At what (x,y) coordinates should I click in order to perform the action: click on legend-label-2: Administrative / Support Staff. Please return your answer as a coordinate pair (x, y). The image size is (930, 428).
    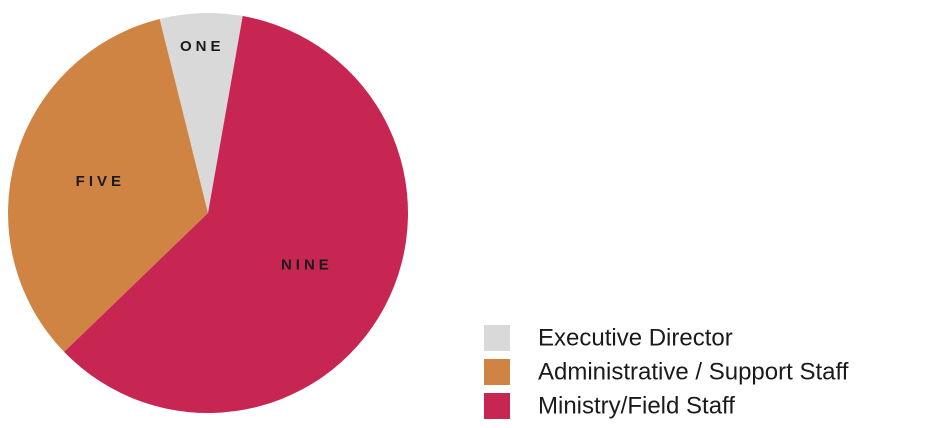
    Looking at the image, I should click on (693, 371).